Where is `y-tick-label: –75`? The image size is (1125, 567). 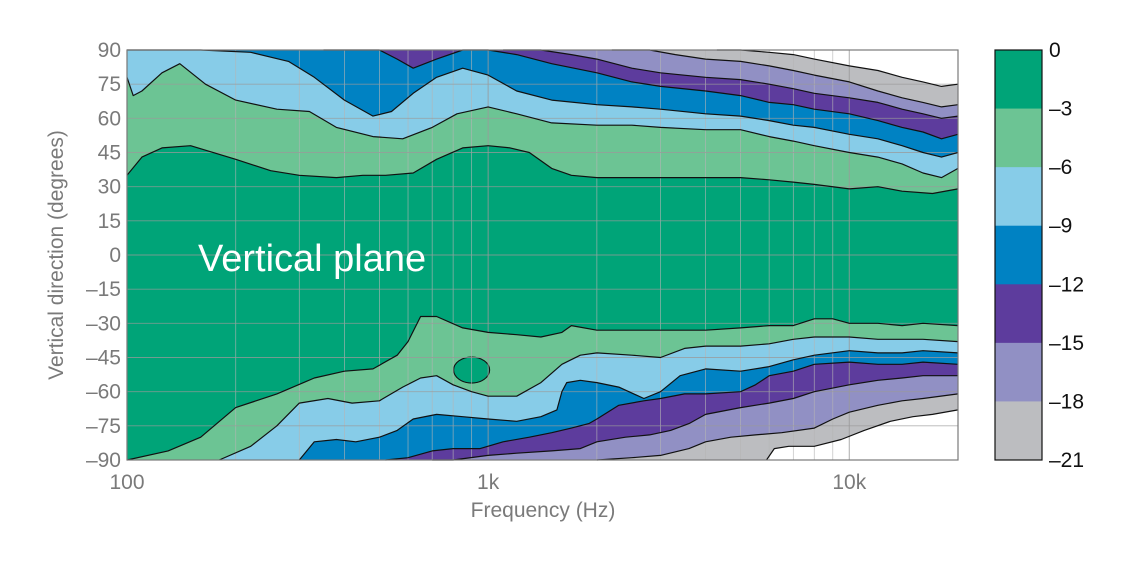
y-tick-label: –75 is located at coordinates (103, 426).